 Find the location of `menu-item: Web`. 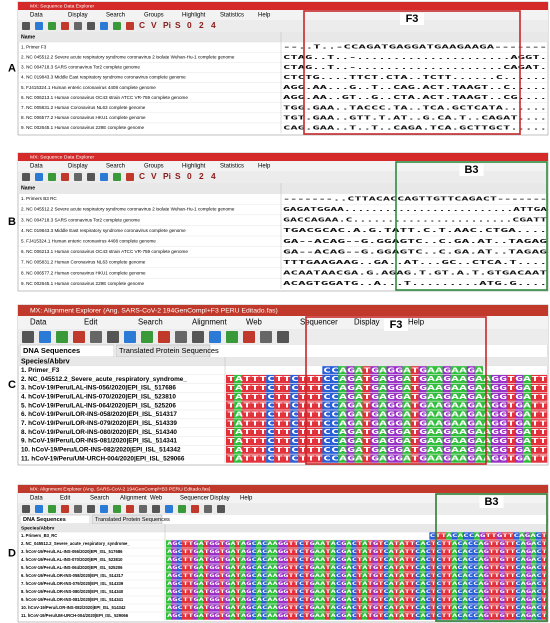

menu-item: Web is located at coordinates (156, 499).